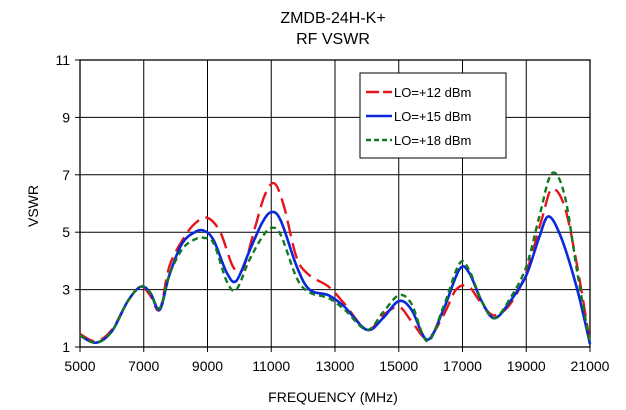 The height and width of the screenshot is (410, 626). What do you see at coordinates (66, 175) in the screenshot?
I see `y-tick-label: 7` at bounding box center [66, 175].